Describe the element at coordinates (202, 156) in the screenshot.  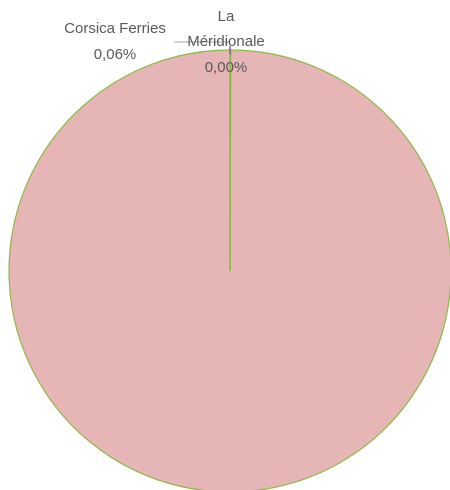
I see `leader-lines` at that location.